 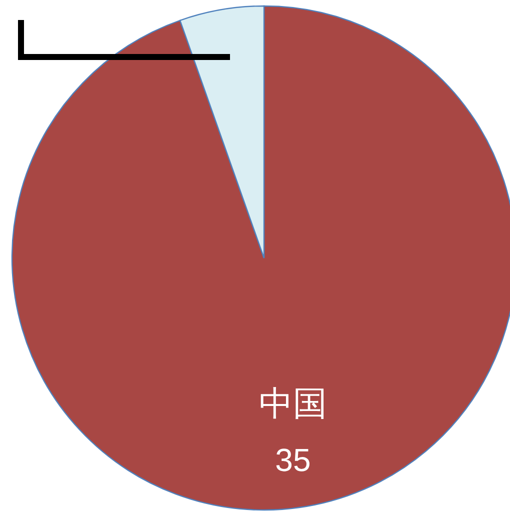 What do you see at coordinates (293, 460) in the screenshot?
I see `data-label: 35` at bounding box center [293, 460].